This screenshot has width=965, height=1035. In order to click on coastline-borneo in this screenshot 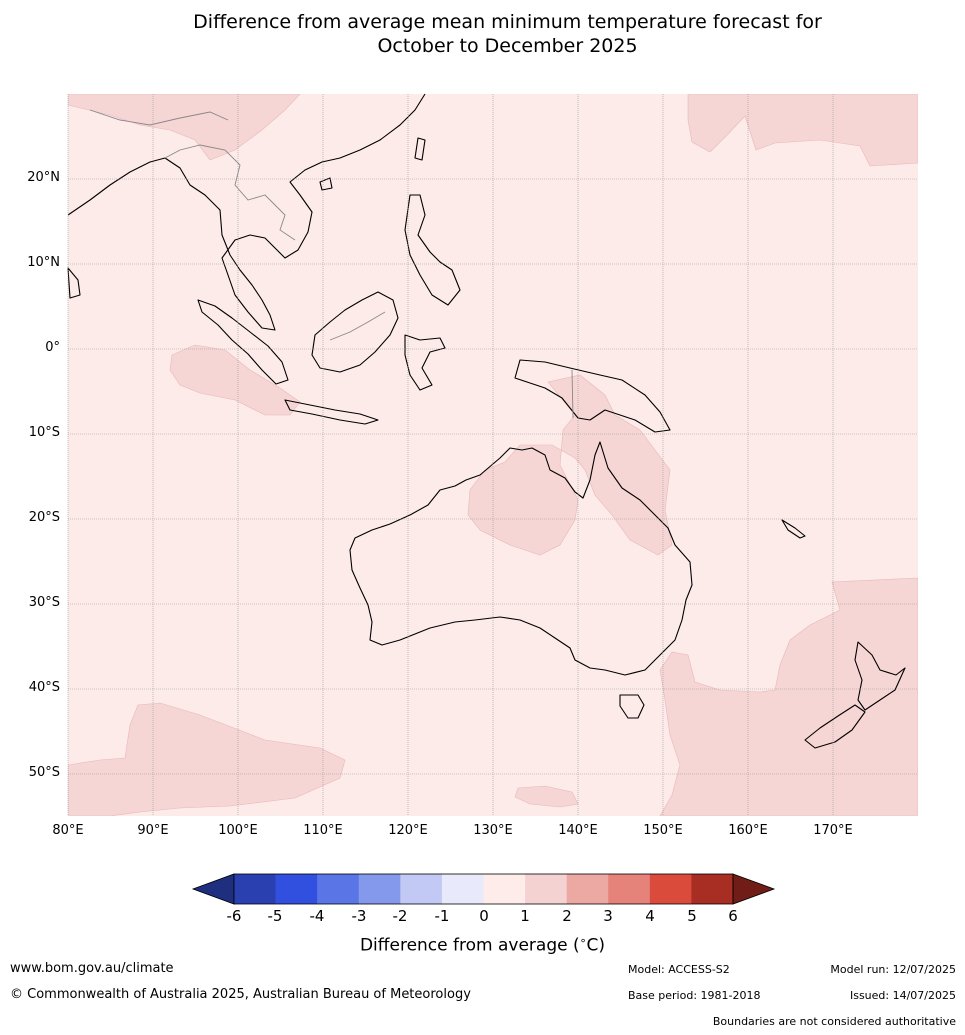, I will do `click(355, 332)`.